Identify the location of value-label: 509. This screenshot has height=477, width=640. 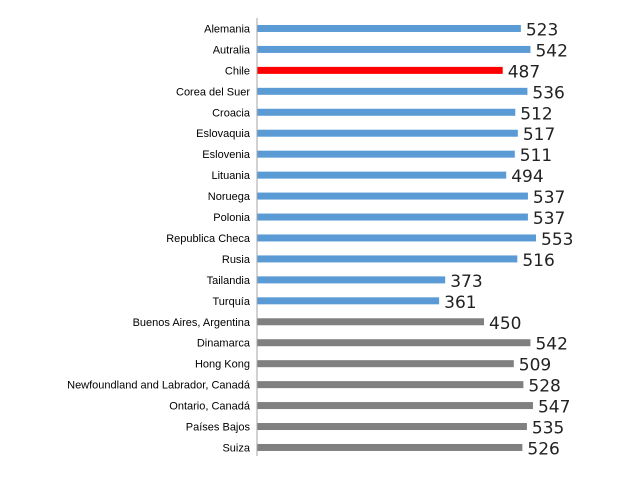
(535, 366).